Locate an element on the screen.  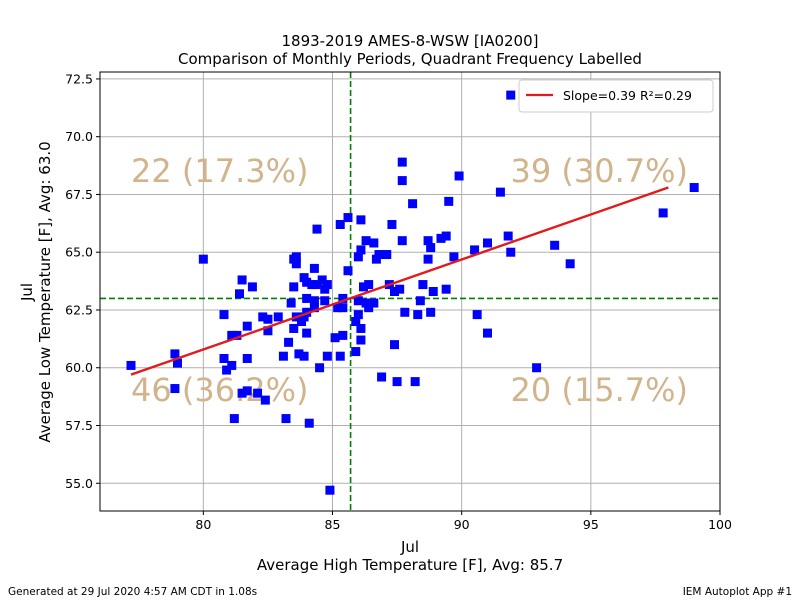
x-axis-label-line1: Jul is located at coordinates (409, 547).